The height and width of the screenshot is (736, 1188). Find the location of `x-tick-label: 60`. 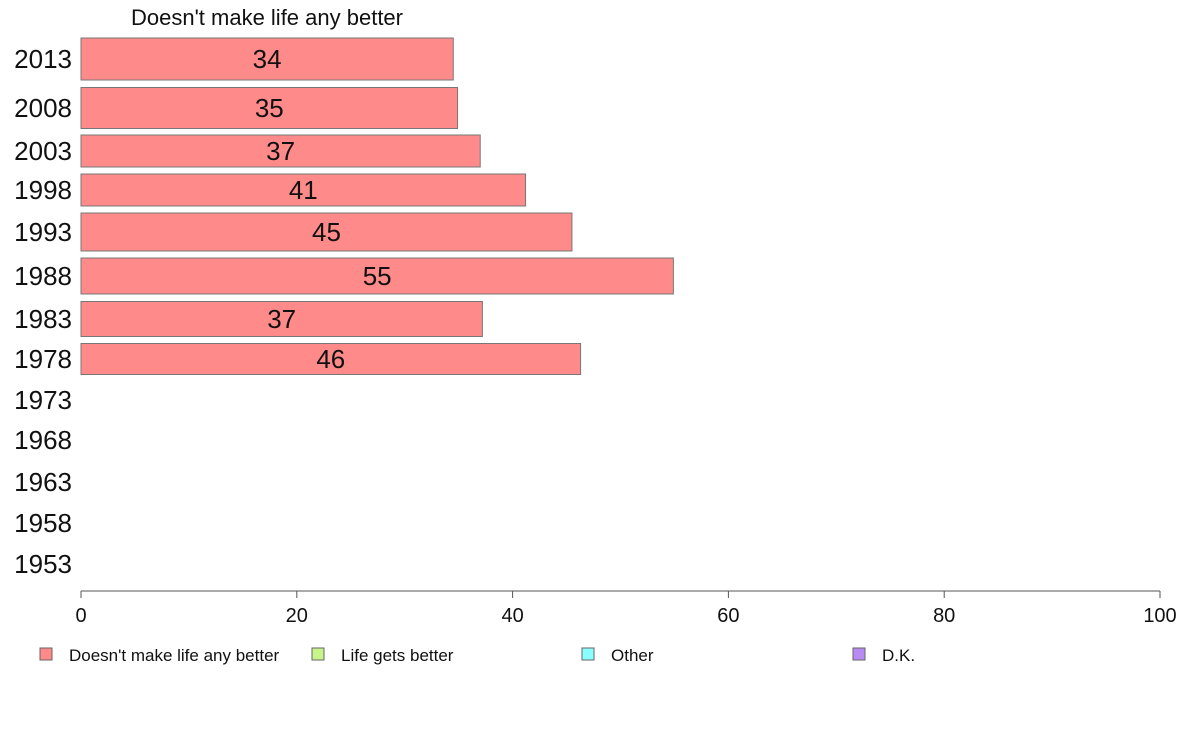

x-tick-label: 60 is located at coordinates (728, 616).